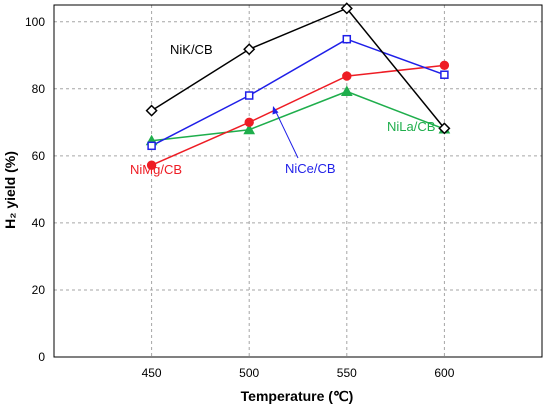 The image size is (550, 409). Describe the element at coordinates (39, 290) in the screenshot. I see `y-tick-label: 20` at that location.